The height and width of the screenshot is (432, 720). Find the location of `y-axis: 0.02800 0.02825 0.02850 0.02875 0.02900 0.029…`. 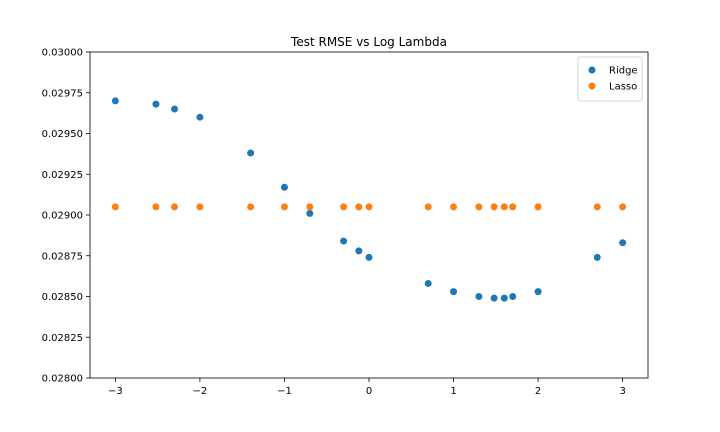

y-axis: 0.02800 0.02825 0.02850 0.02875 0.02900 0.029… is located at coordinates (66, 216).